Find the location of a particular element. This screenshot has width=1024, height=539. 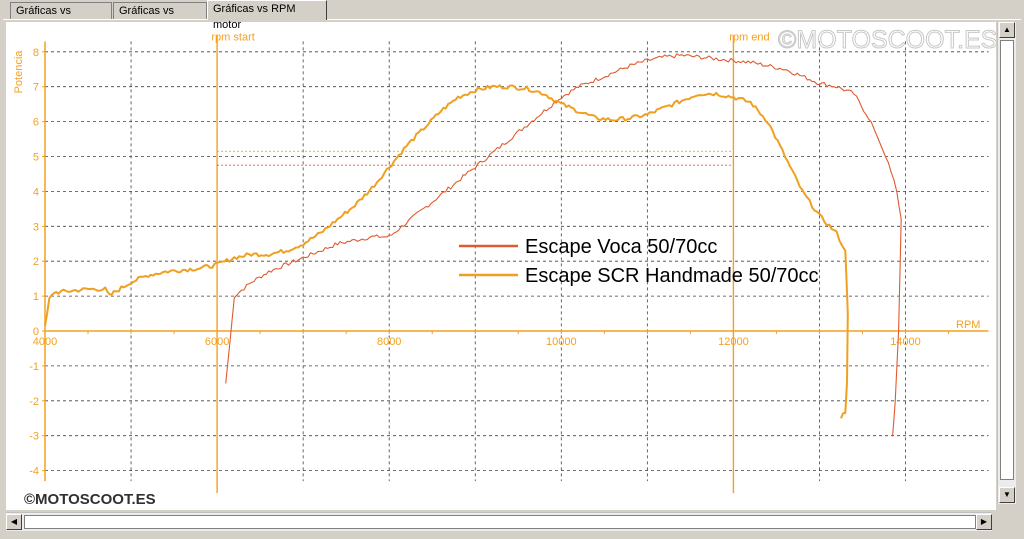

scroll-left-button: ◀ is located at coordinates (14, 522).